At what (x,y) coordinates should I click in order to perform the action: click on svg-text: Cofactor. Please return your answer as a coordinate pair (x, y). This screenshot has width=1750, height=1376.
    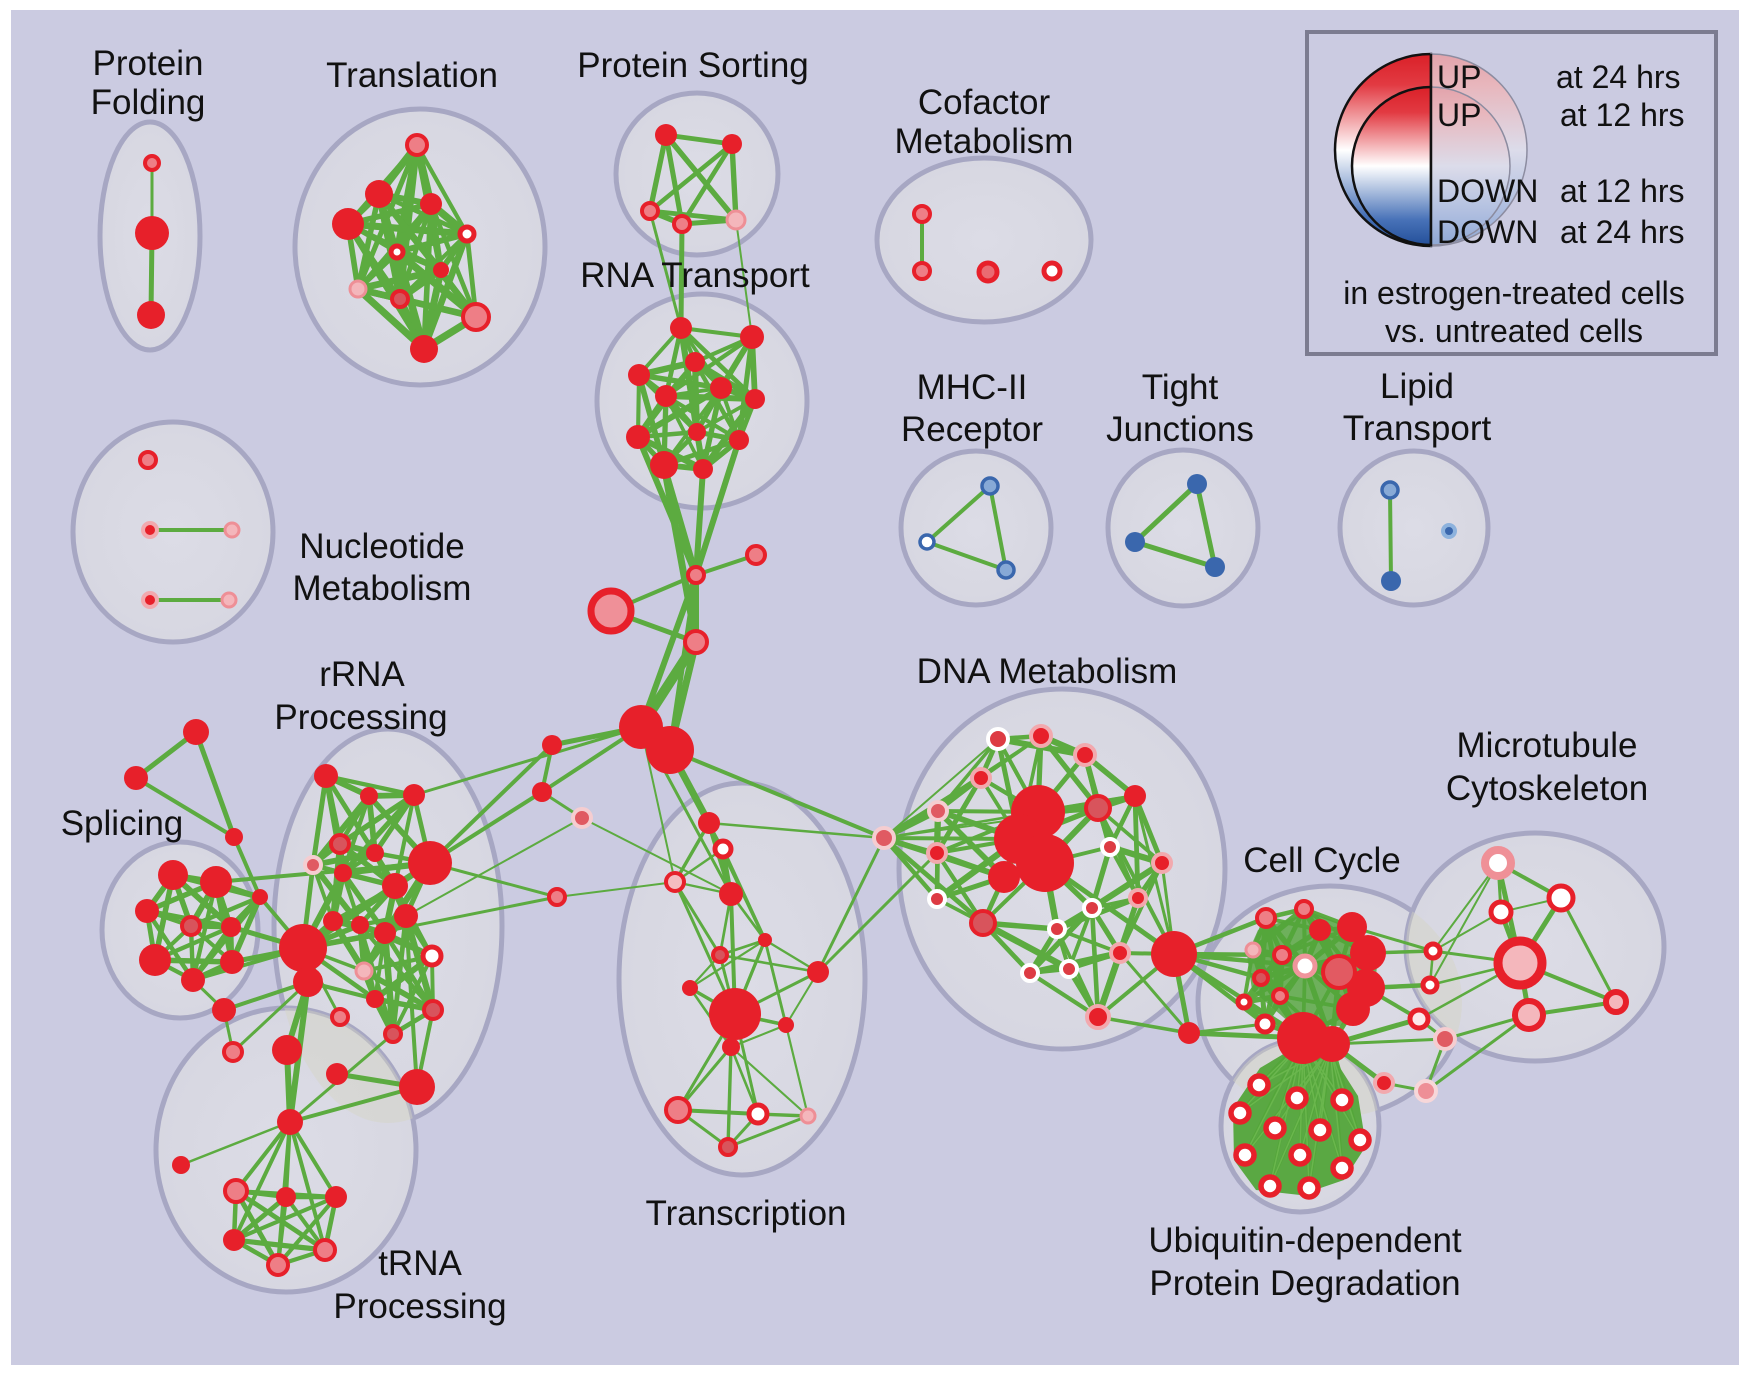
    Looking at the image, I should click on (984, 102).